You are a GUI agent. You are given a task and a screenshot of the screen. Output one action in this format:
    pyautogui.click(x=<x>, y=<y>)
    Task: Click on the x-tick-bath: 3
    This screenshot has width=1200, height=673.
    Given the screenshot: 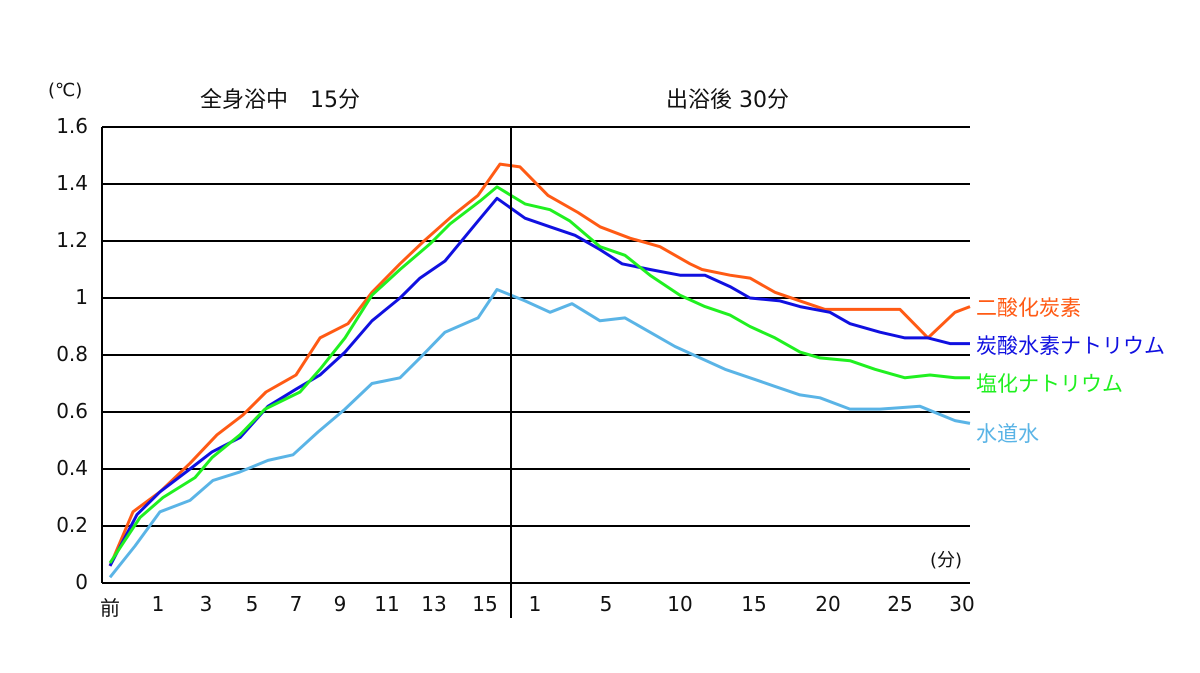 What is the action you would take?
    pyautogui.click(x=206, y=604)
    